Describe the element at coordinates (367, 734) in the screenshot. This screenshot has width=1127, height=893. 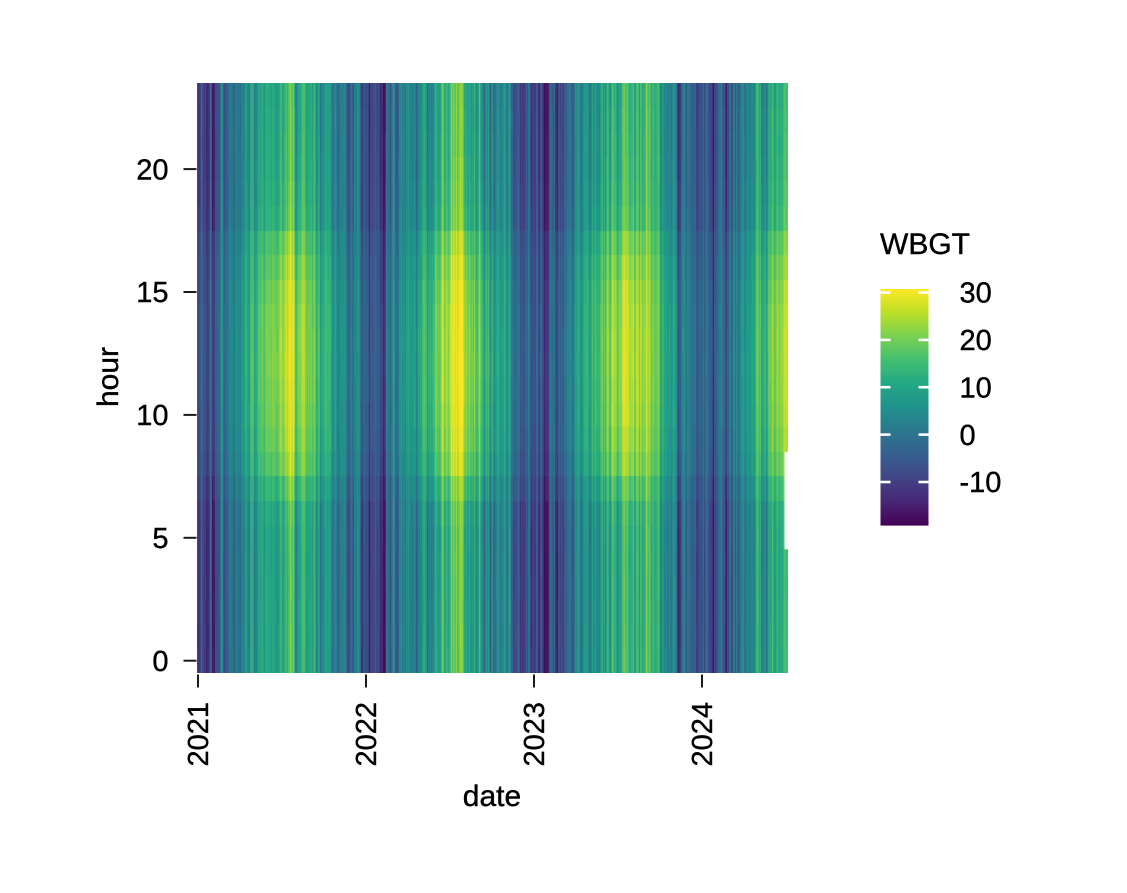
I see `svg-text: 2022` at that location.